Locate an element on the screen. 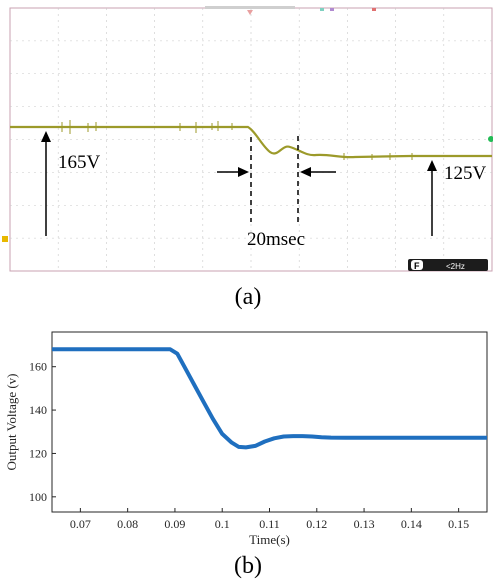 This screenshot has width=493, height=582. y-tick-label: 120 is located at coordinates (38, 453).